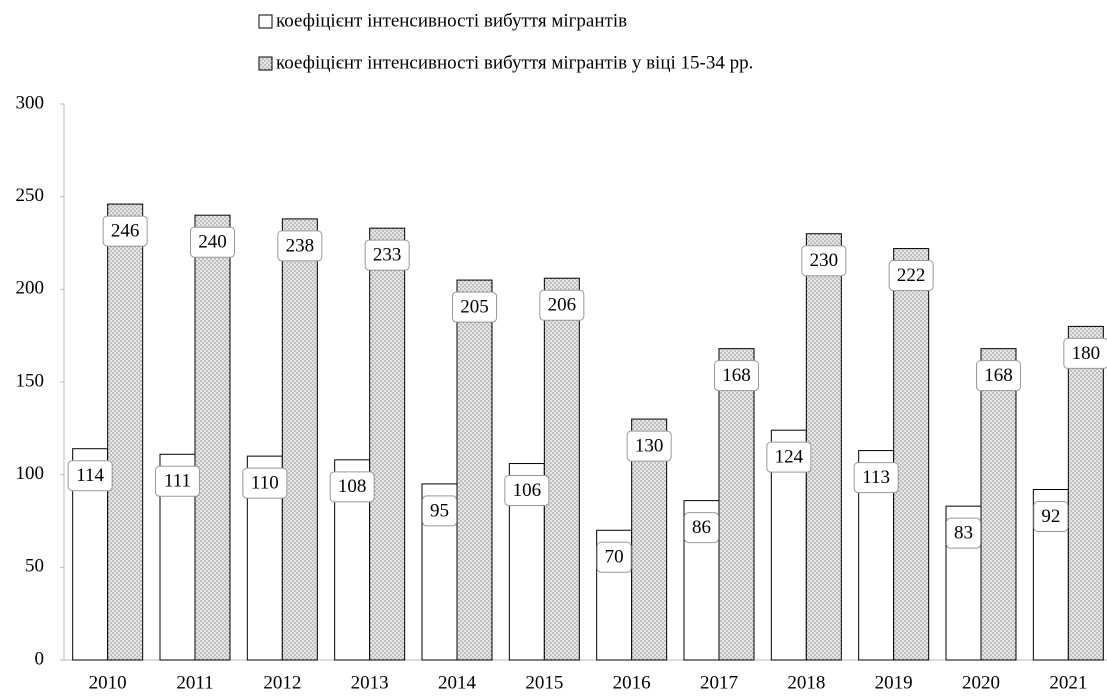 This screenshot has width=1107, height=697. What do you see at coordinates (632, 682) in the screenshot?
I see `x-tick-label: 2016` at bounding box center [632, 682].